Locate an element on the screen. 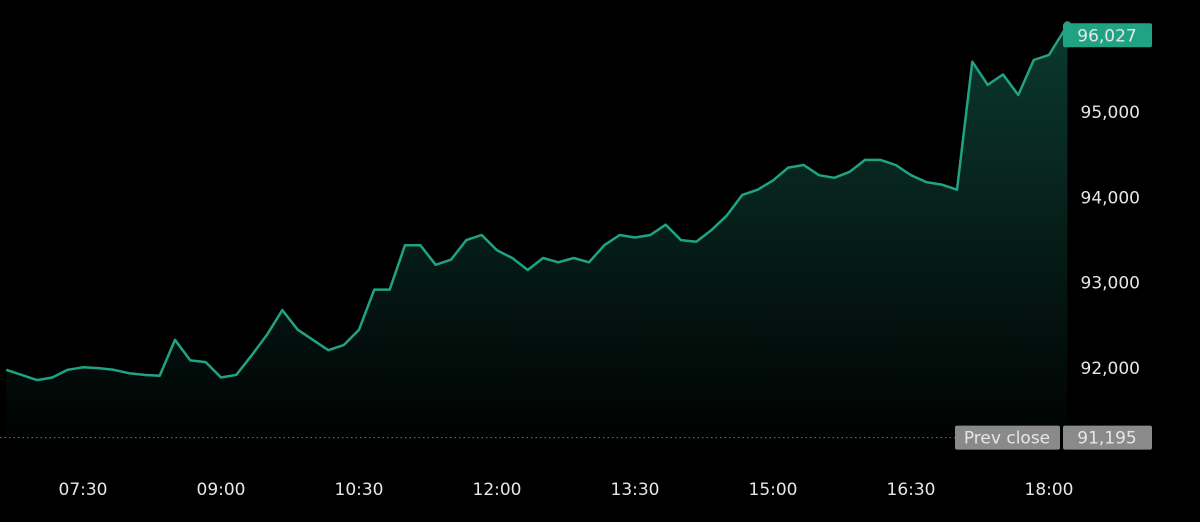 The height and width of the screenshot is (522, 1200). prev-close-value: 91,195 is located at coordinates (1106, 439).